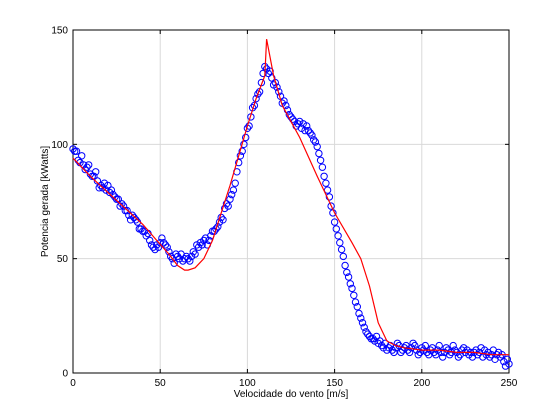 Image resolution: width=560 pixels, height=420 pixels. What do you see at coordinates (509, 383) in the screenshot?
I see `x-tick-label: 250` at bounding box center [509, 383].